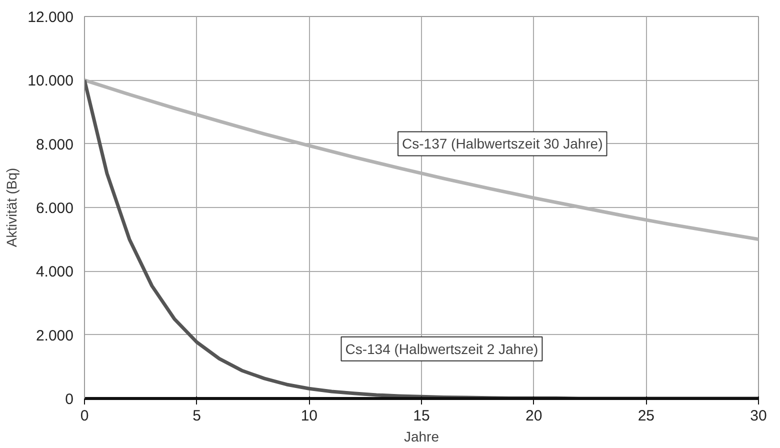 The width and height of the screenshot is (780, 448). I want to click on x-tick-label: 25, so click(646, 416).